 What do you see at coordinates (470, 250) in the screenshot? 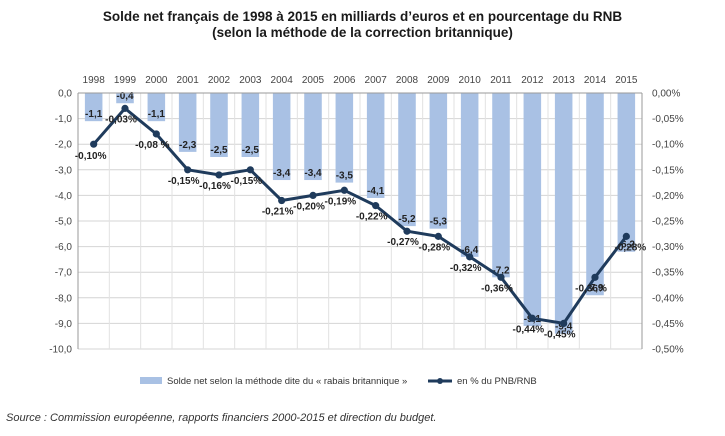
I see `bar-value-label: -6,4` at bounding box center [470, 250].